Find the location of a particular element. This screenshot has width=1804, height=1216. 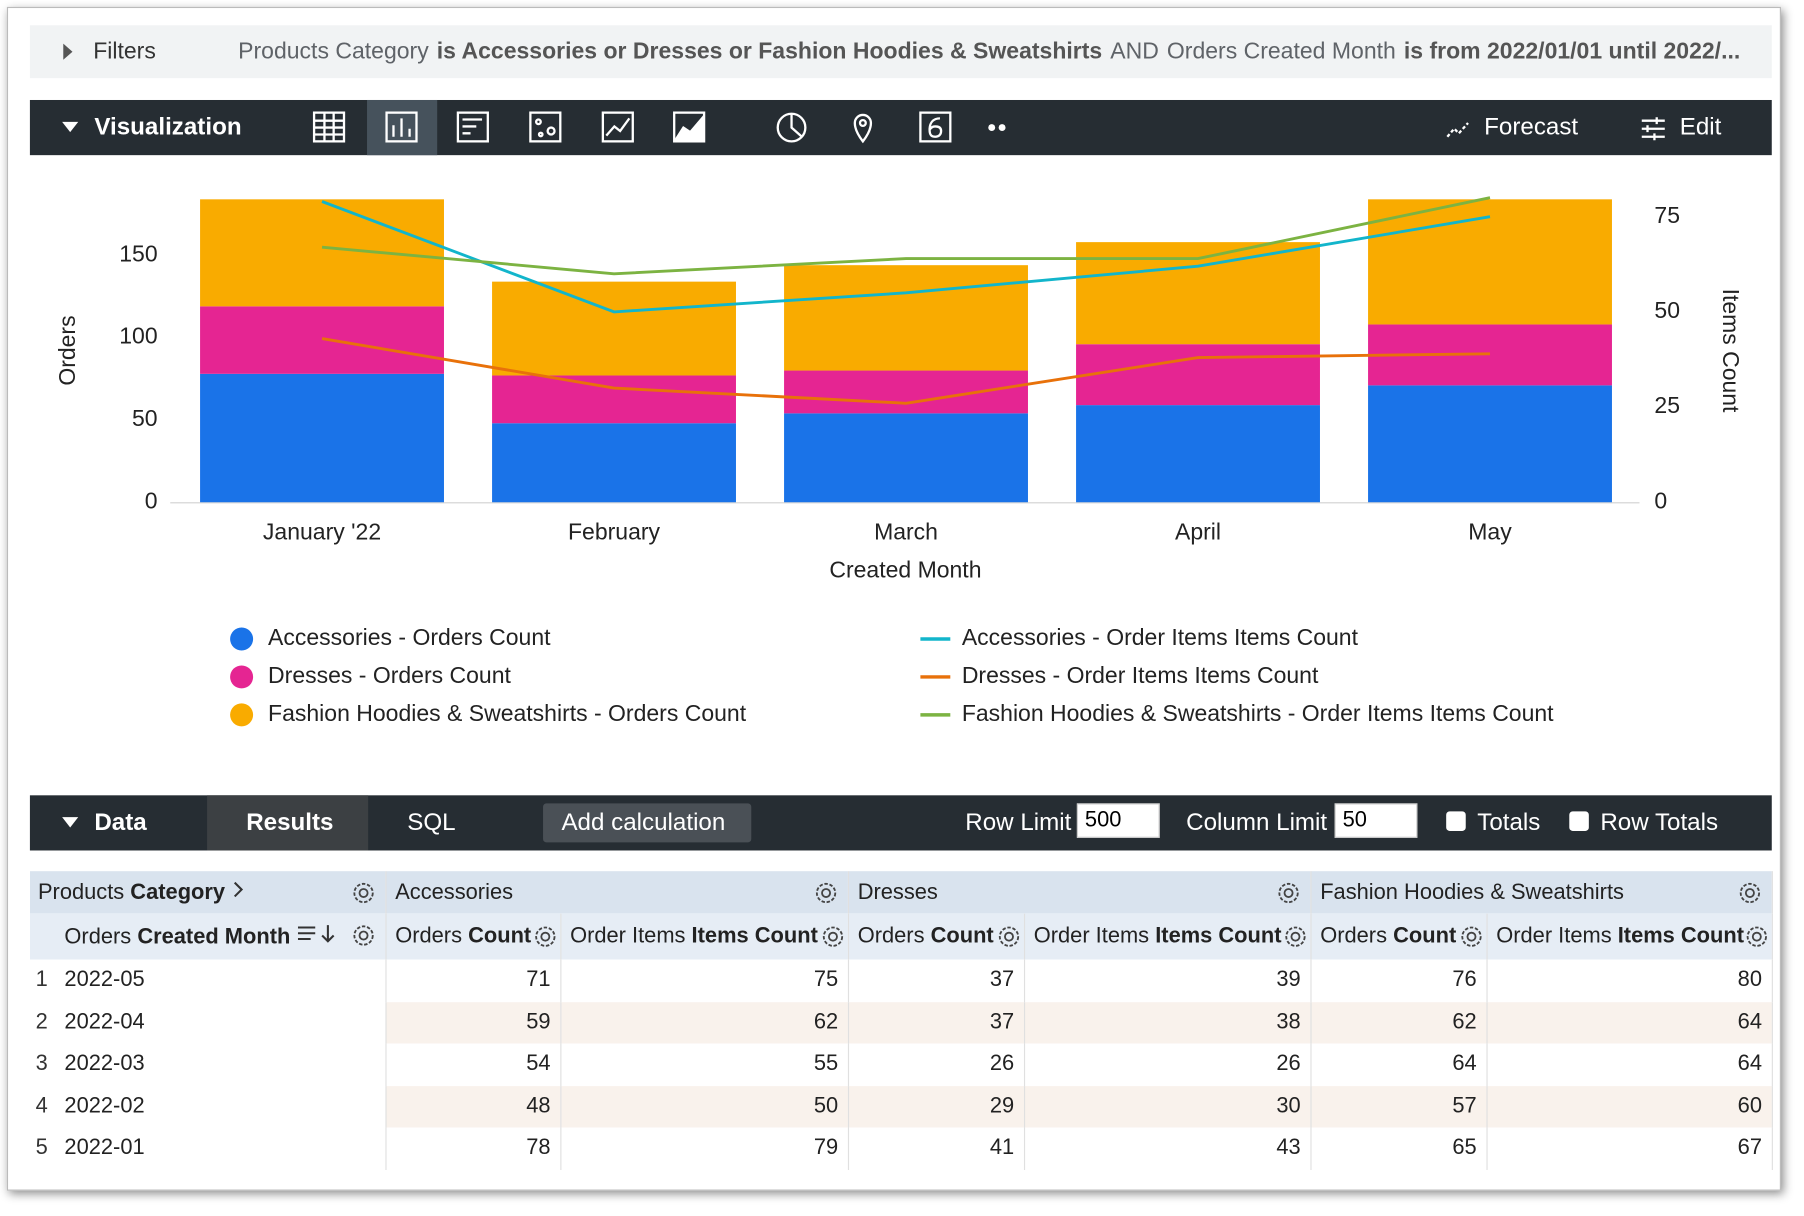

bar-icon is located at coordinates (472, 127).